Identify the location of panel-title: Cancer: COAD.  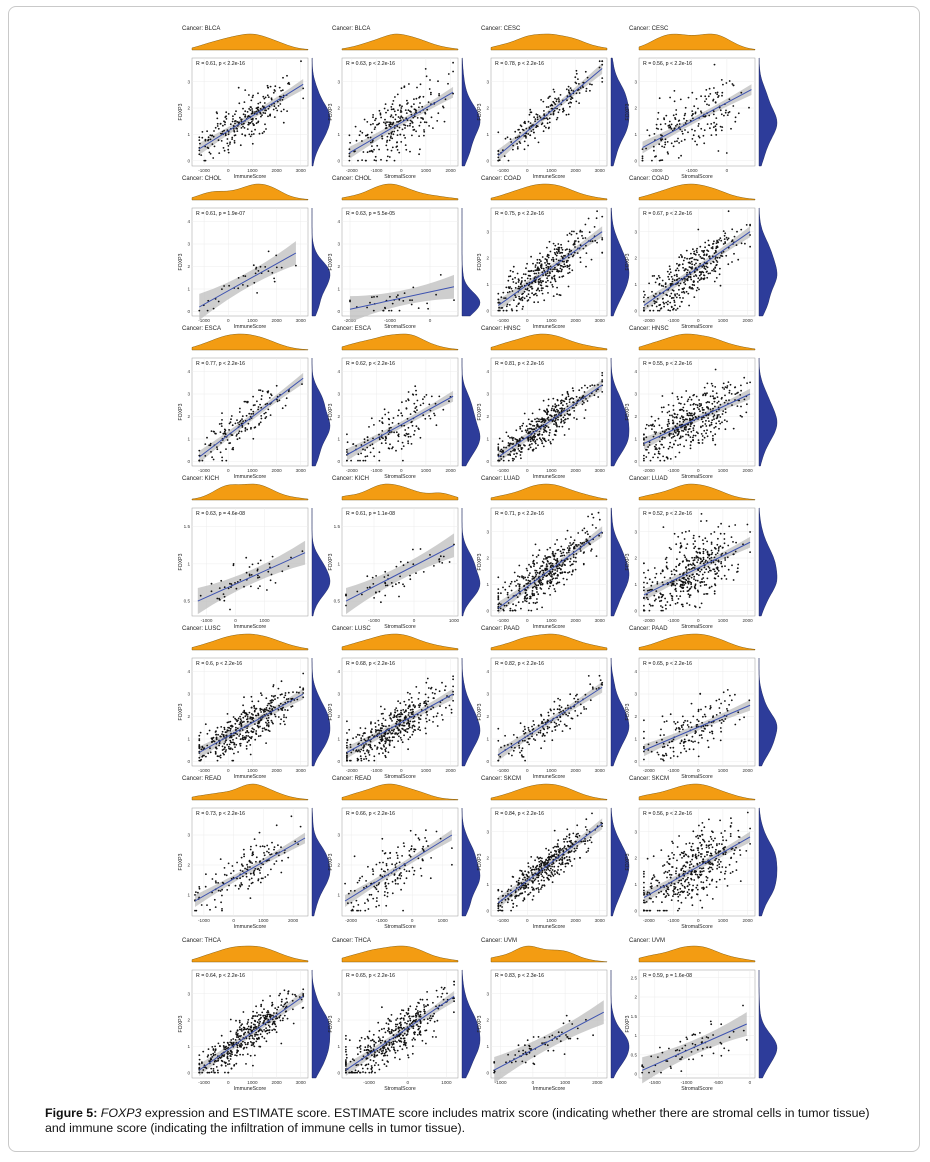
(501, 179).